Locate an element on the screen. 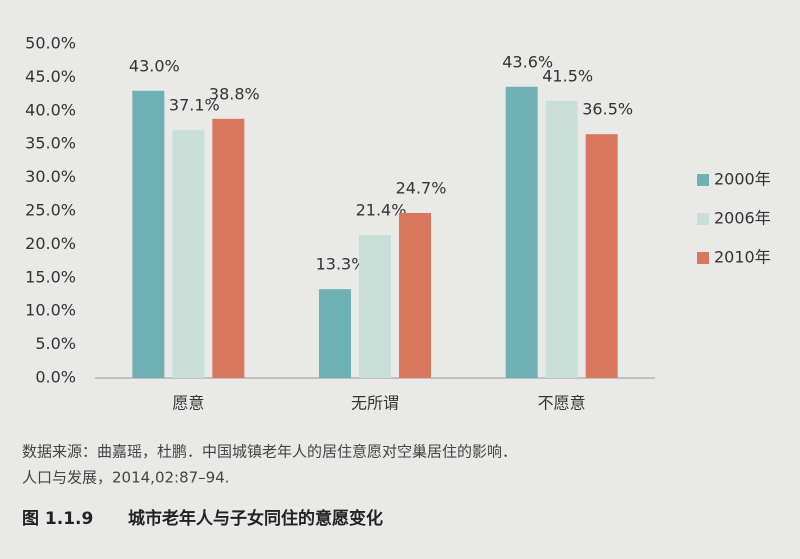 Image resolution: width=800 pixels, height=559 pixels. value-label: 36.5% is located at coordinates (607, 109).